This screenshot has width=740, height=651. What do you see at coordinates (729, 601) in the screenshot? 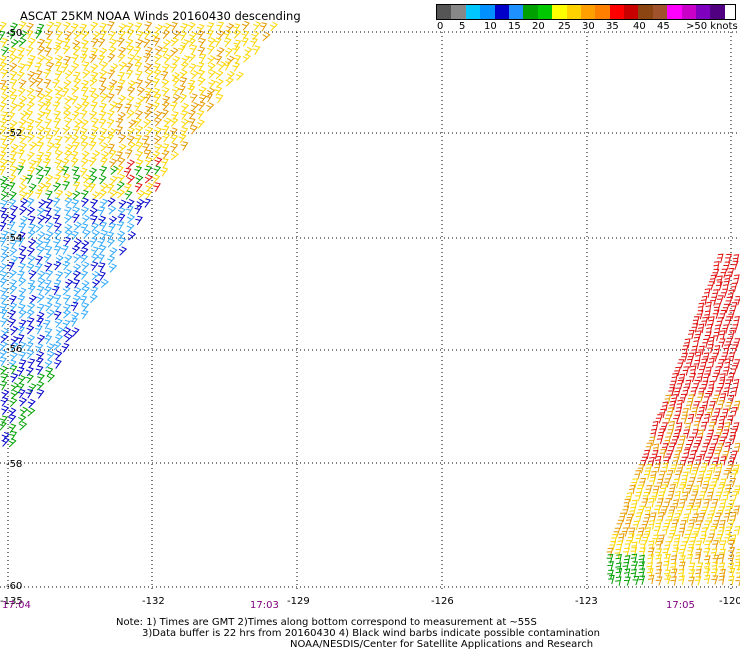
I see `lon-tick-label: -120` at bounding box center [729, 601].